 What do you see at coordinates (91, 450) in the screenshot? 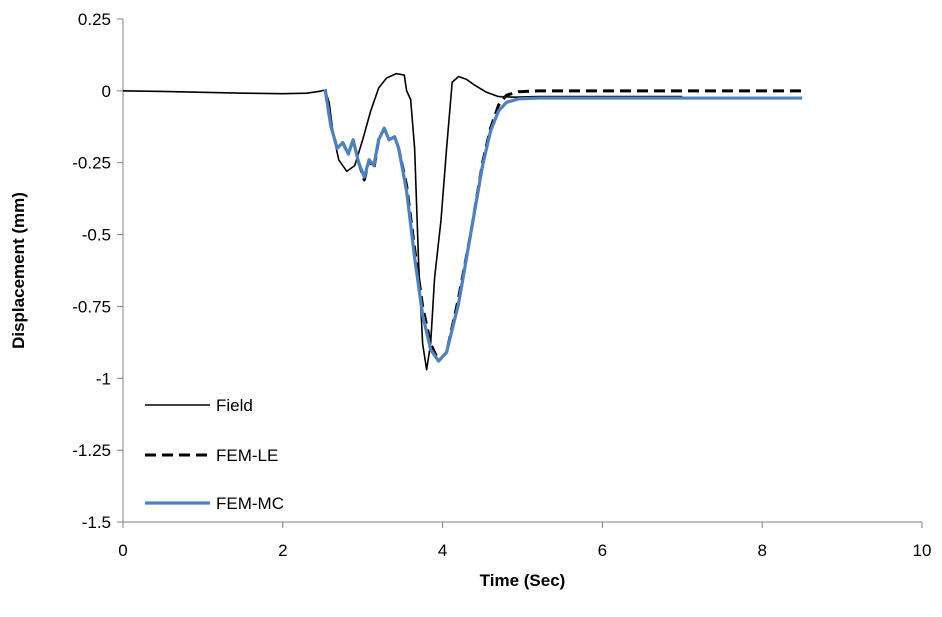
I see `y-tick-label: -1.25` at bounding box center [91, 450].